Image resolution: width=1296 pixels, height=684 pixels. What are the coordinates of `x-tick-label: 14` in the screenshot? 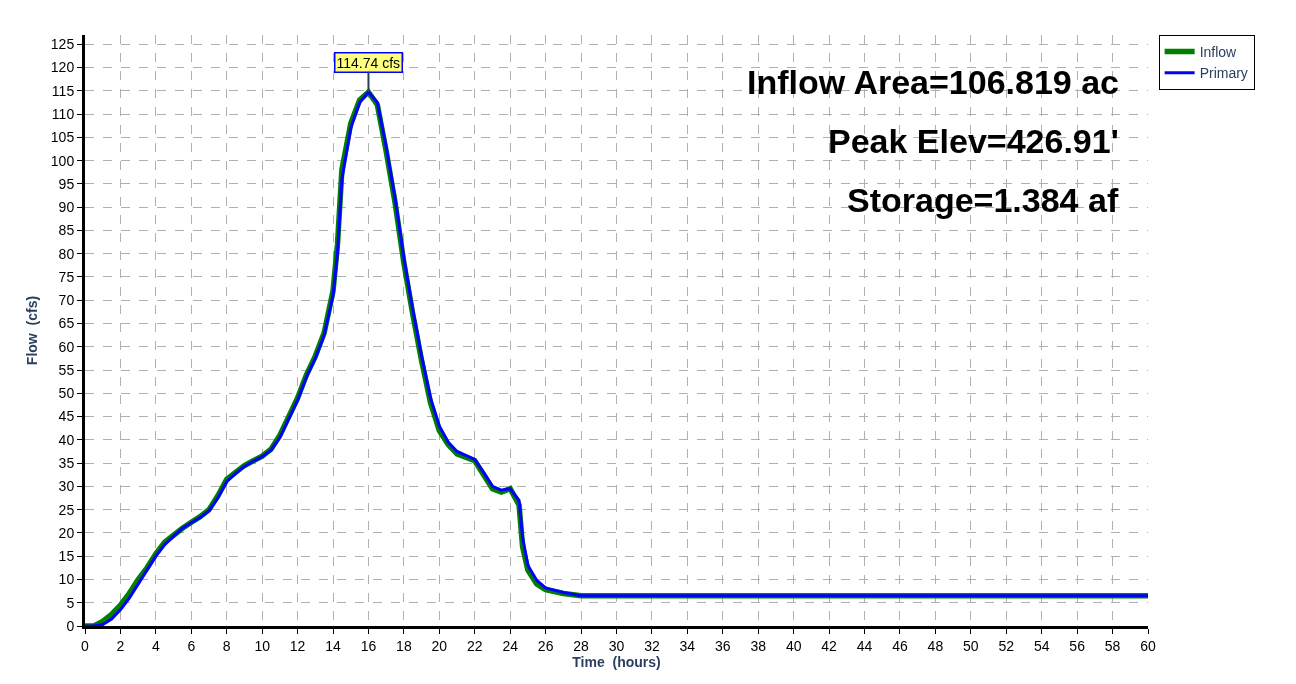 It's located at (333, 645).